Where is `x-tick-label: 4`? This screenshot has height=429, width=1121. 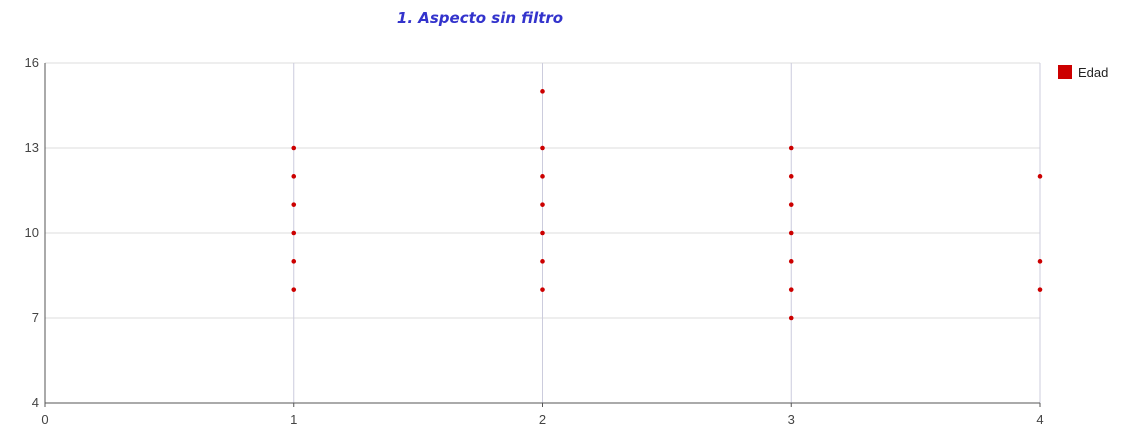
x-tick-label: 4 is located at coordinates (1039, 419).